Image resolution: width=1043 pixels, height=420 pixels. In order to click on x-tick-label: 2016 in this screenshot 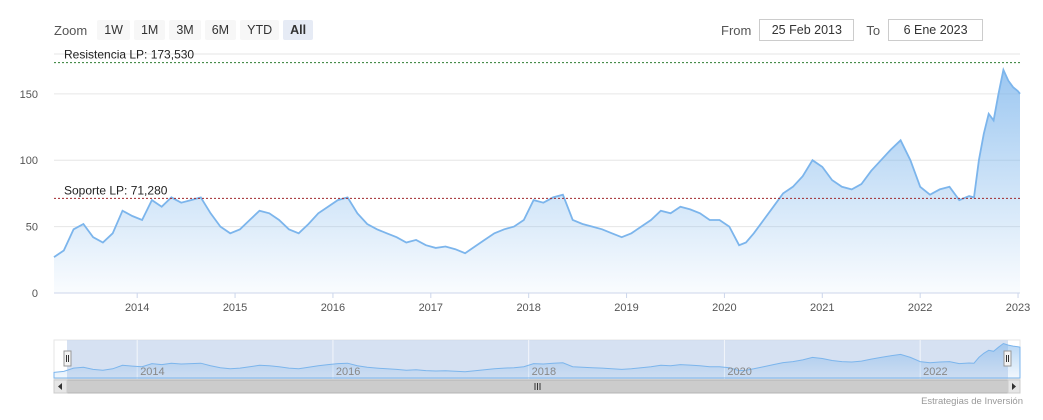, I will do `click(333, 308)`.